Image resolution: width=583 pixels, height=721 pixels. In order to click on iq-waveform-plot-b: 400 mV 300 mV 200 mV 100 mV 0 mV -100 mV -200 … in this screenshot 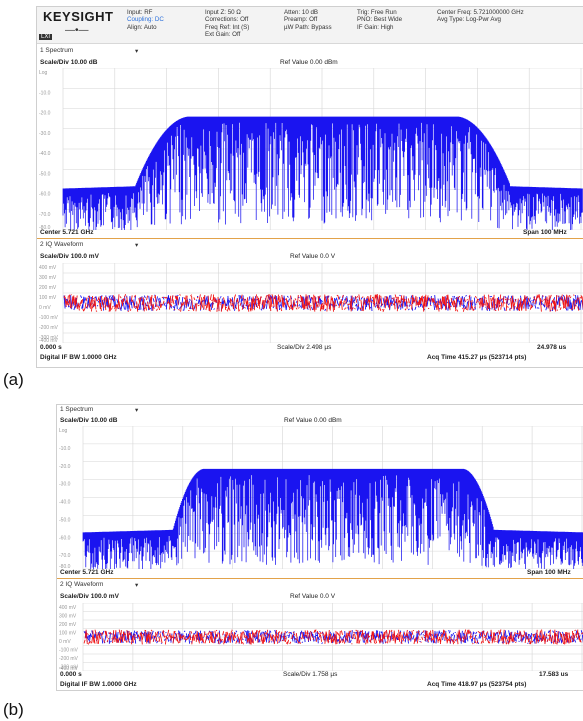, I will do `click(321, 637)`.